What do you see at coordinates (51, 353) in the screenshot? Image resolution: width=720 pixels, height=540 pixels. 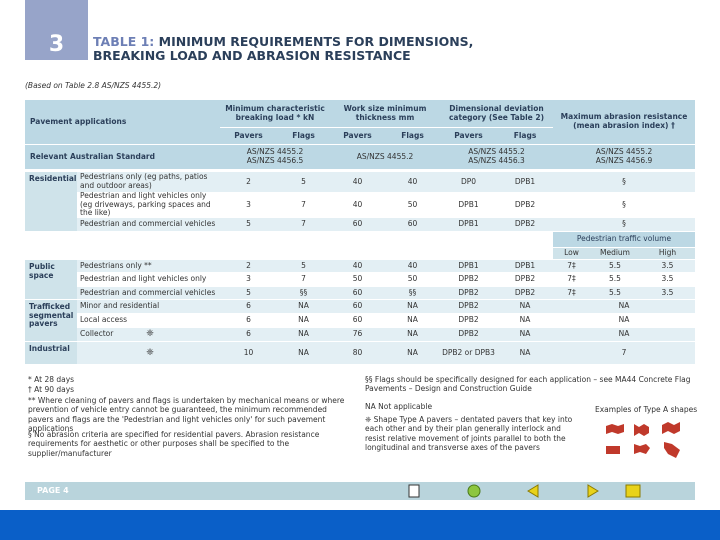 I see `group-name: Industrial` at bounding box center [51, 353].